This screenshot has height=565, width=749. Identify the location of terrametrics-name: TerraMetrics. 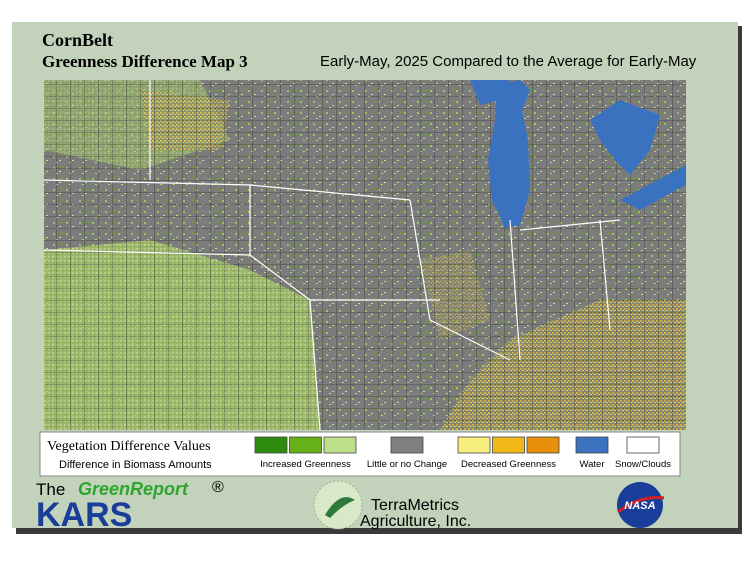
(415, 505).